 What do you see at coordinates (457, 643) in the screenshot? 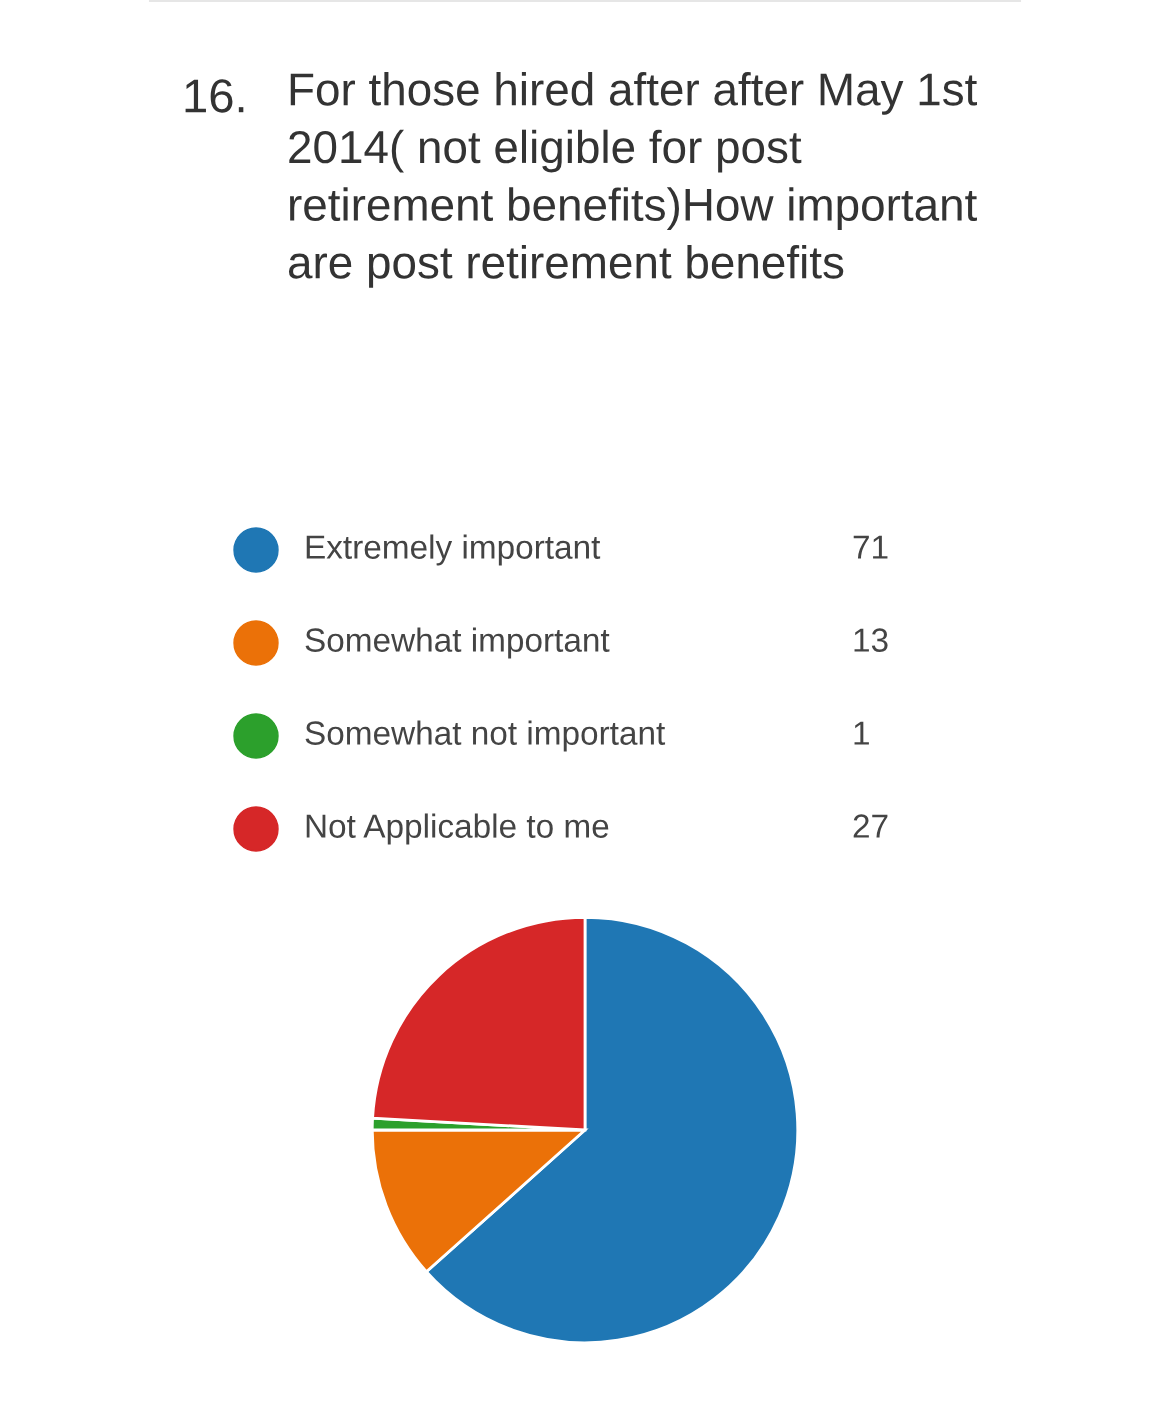
I see `legend-label: Somewhat important` at bounding box center [457, 643].